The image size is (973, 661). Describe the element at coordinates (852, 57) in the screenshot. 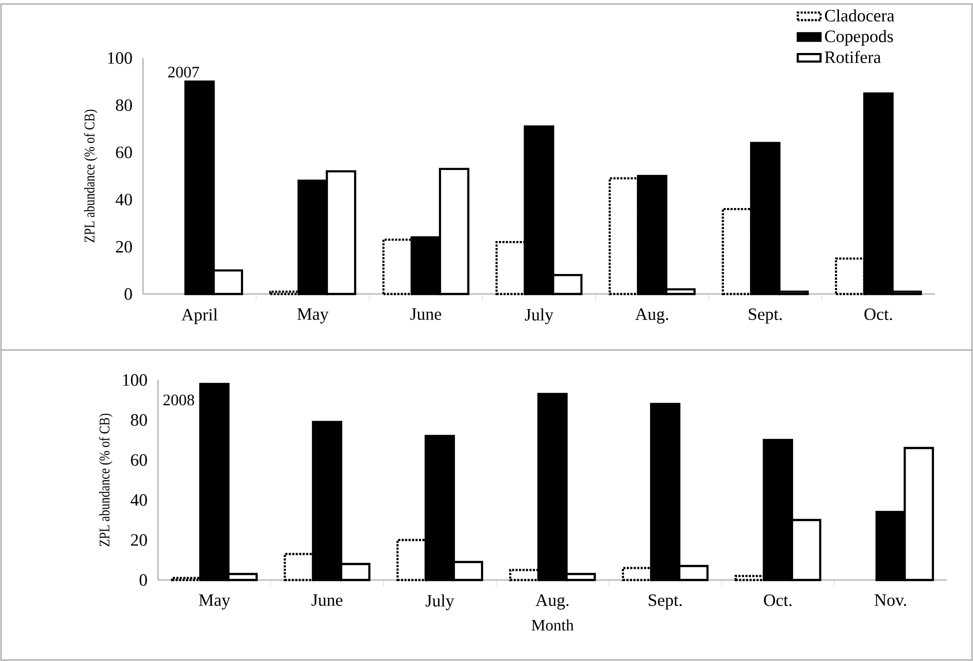

I see `legend-label: Rotifera` at that location.